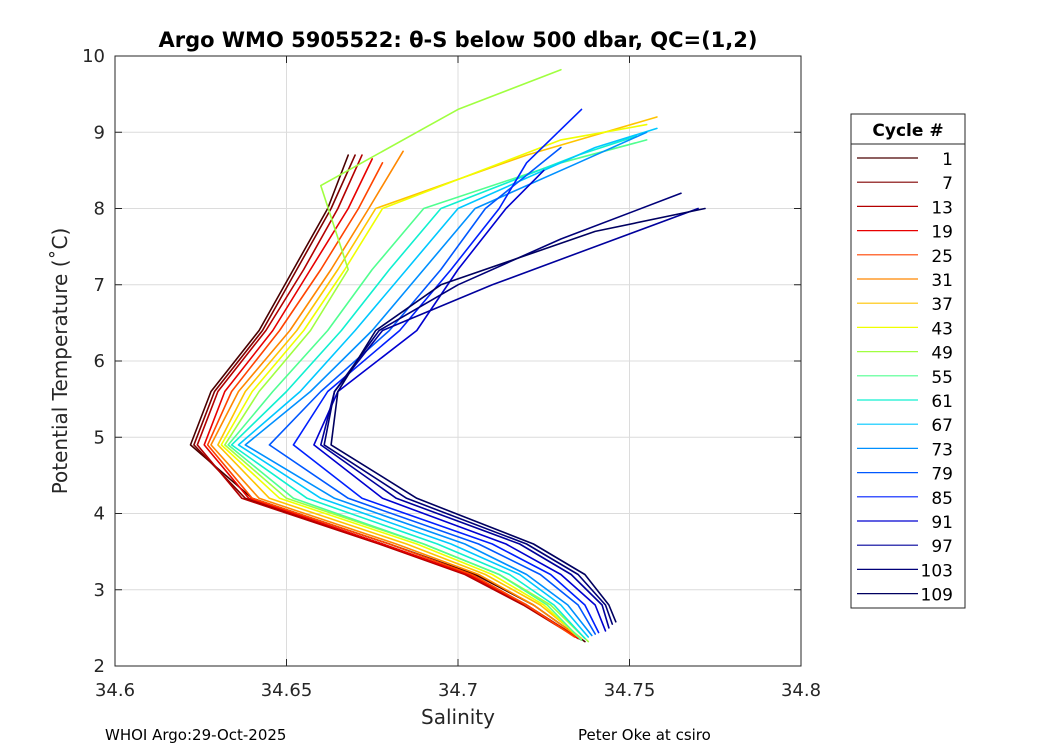 The width and height of the screenshot is (1050, 750). Describe the element at coordinates (942, 378) in the screenshot. I see `legend-label-55: 55` at that location.